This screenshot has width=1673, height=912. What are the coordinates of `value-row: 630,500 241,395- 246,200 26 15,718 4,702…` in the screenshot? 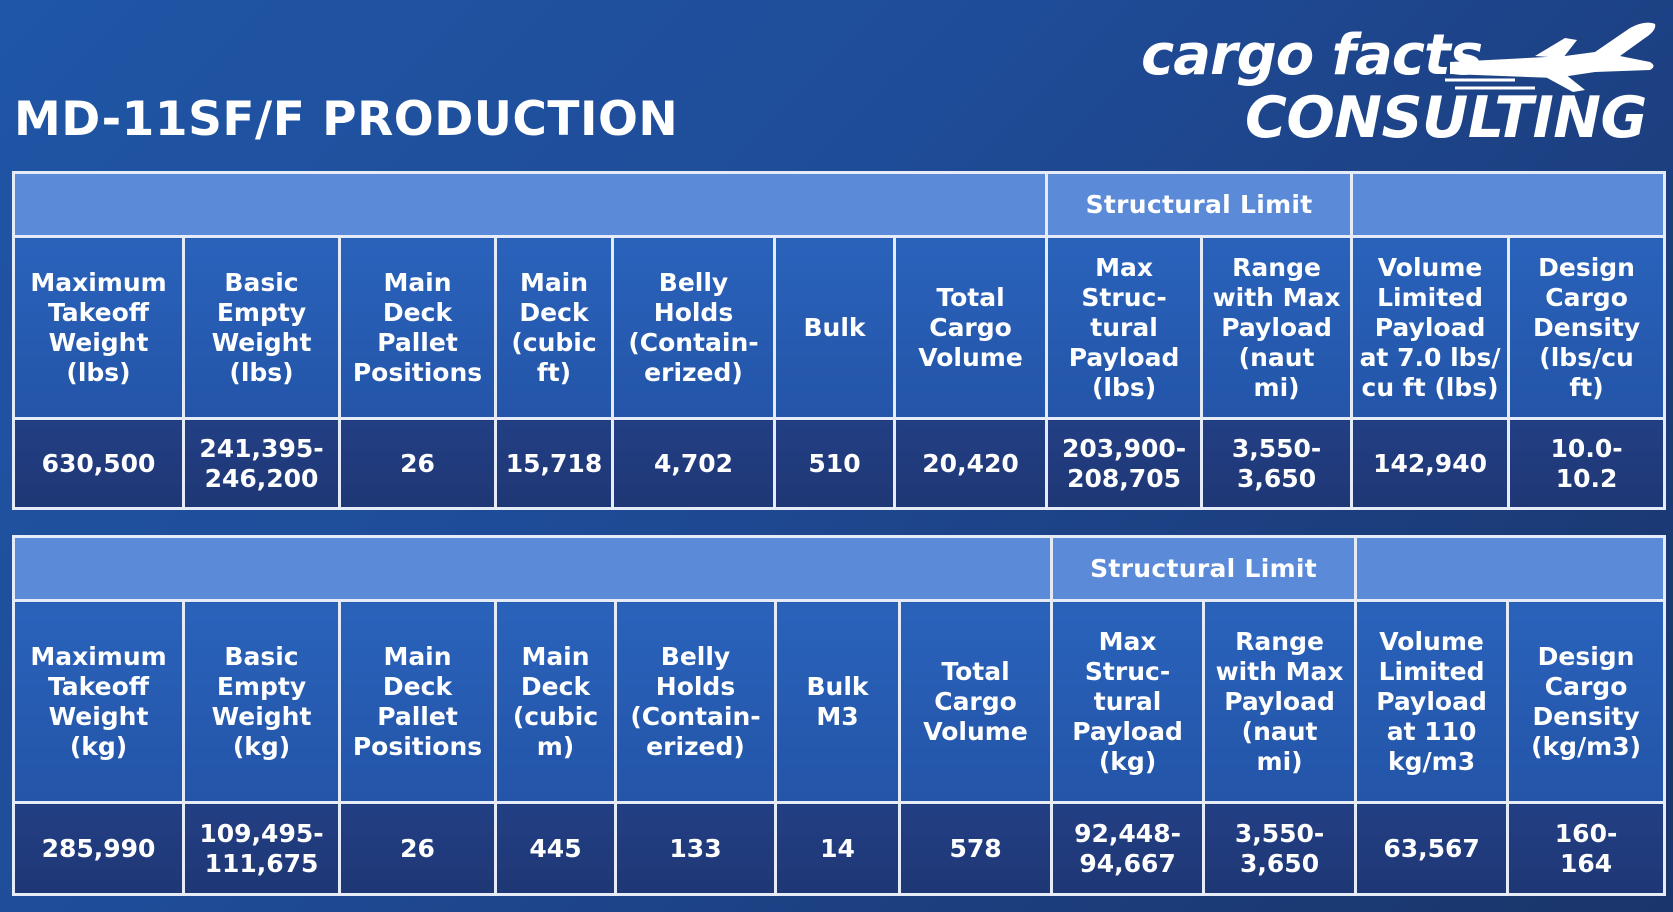 It's located at (839, 463).